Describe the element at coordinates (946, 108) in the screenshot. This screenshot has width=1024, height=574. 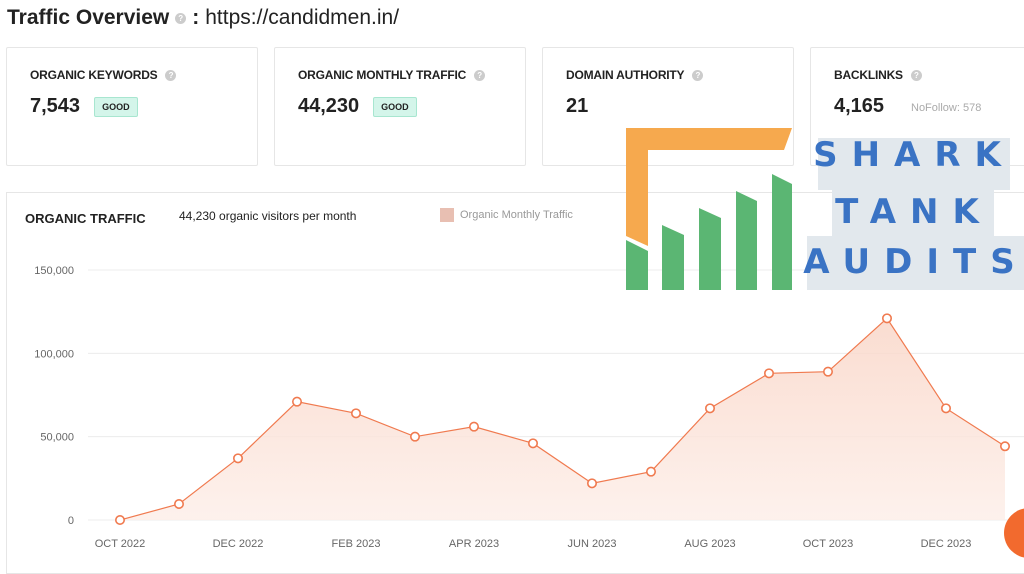
I see `nofollow-count: NoFollow: 578` at that location.